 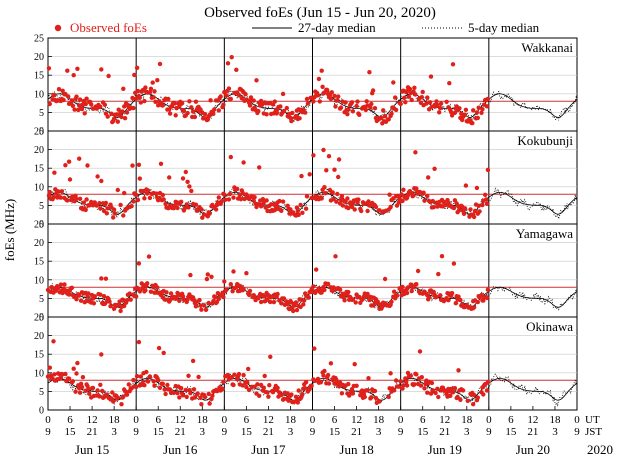 I want to click on x-tick-label-ut: 0, so click(x=225, y=420).